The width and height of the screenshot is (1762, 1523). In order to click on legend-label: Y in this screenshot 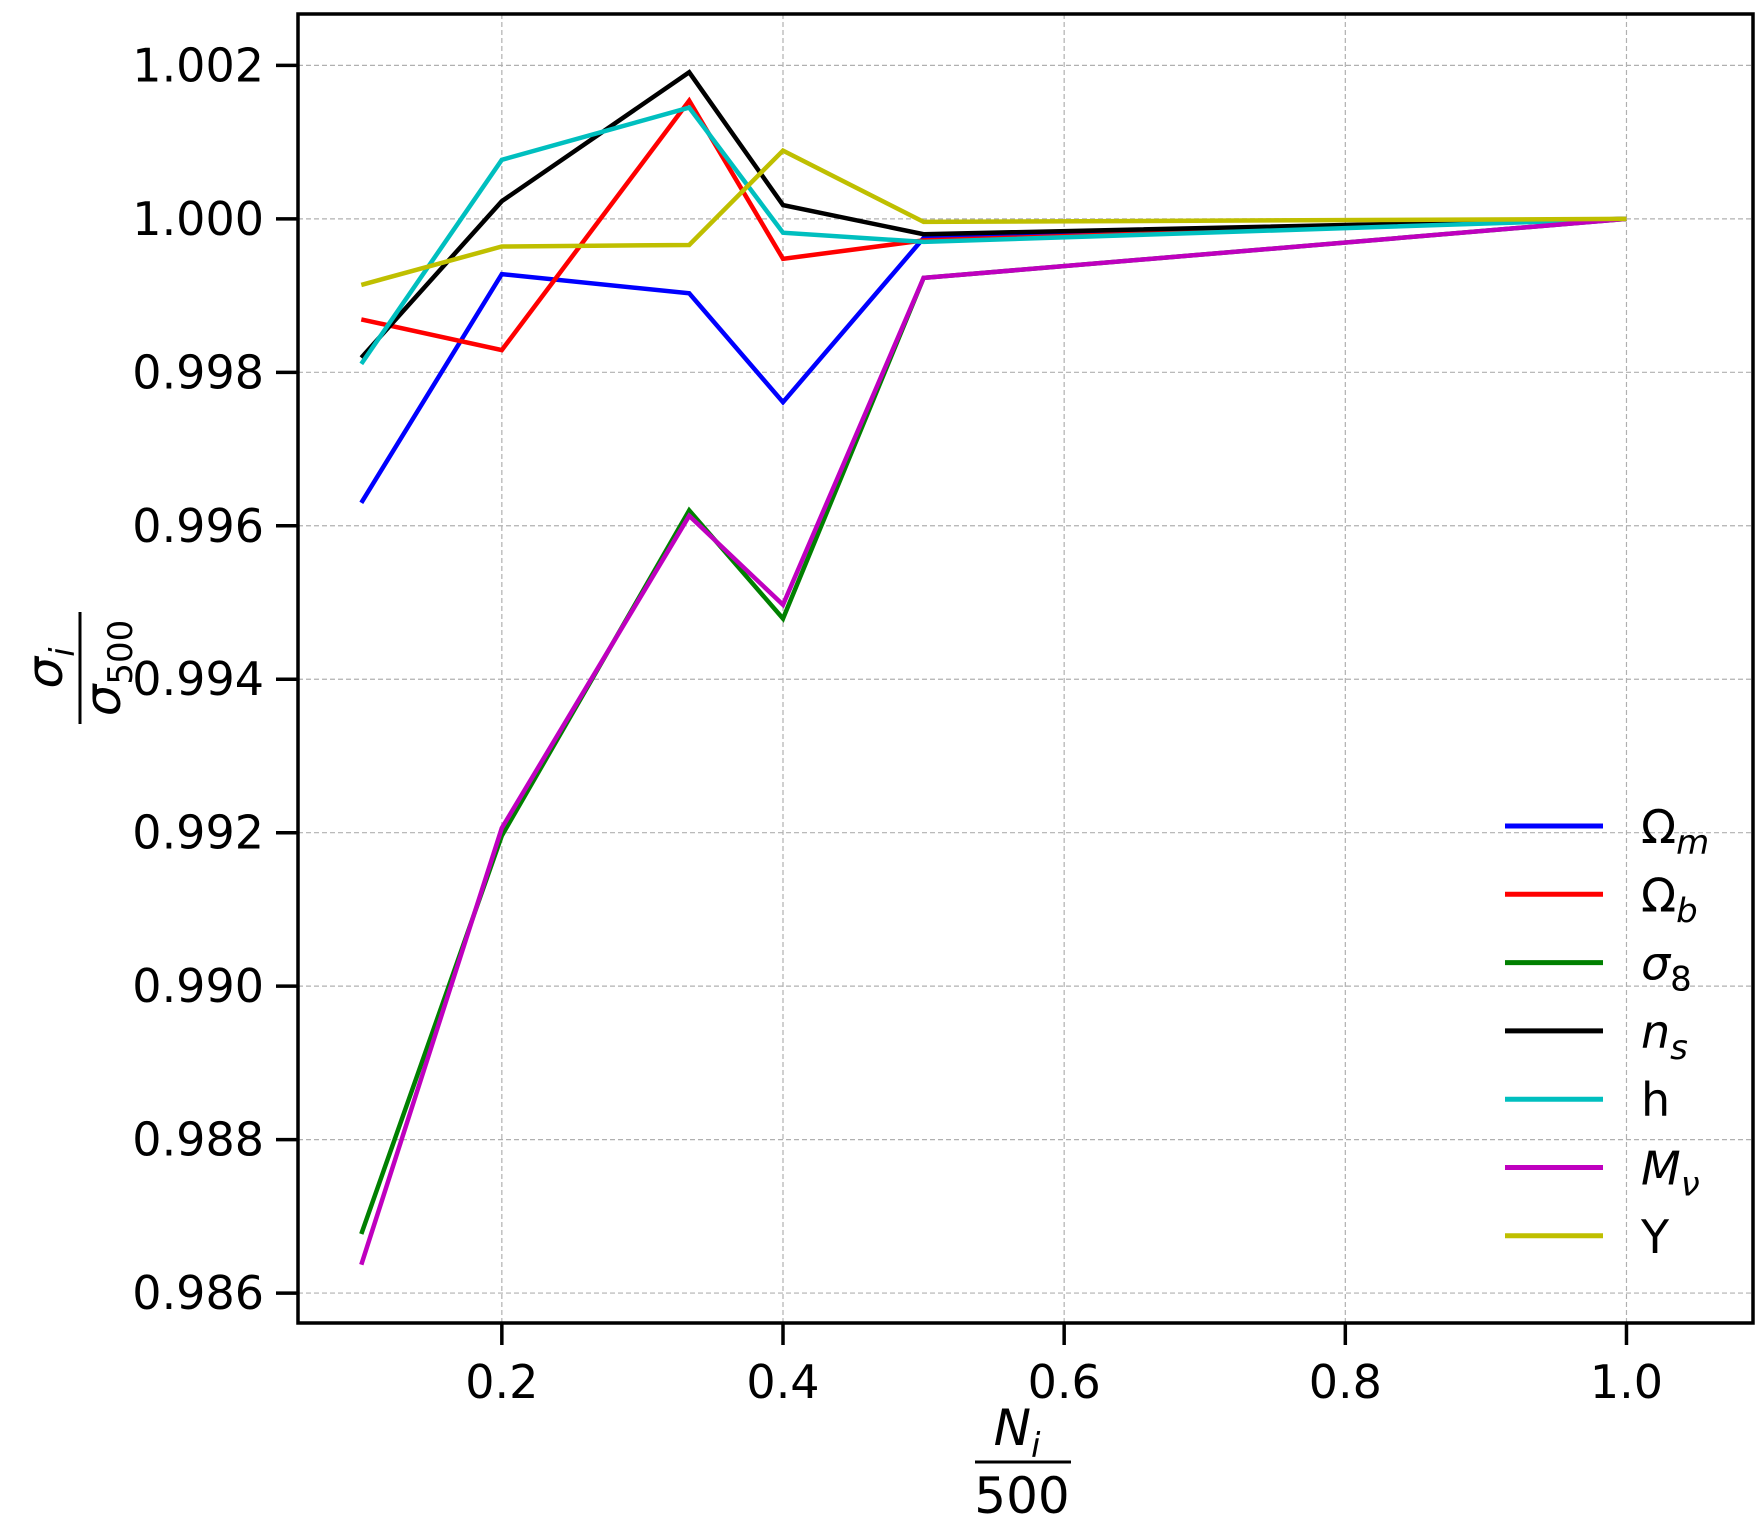, I will do `click(1655, 1237)`.